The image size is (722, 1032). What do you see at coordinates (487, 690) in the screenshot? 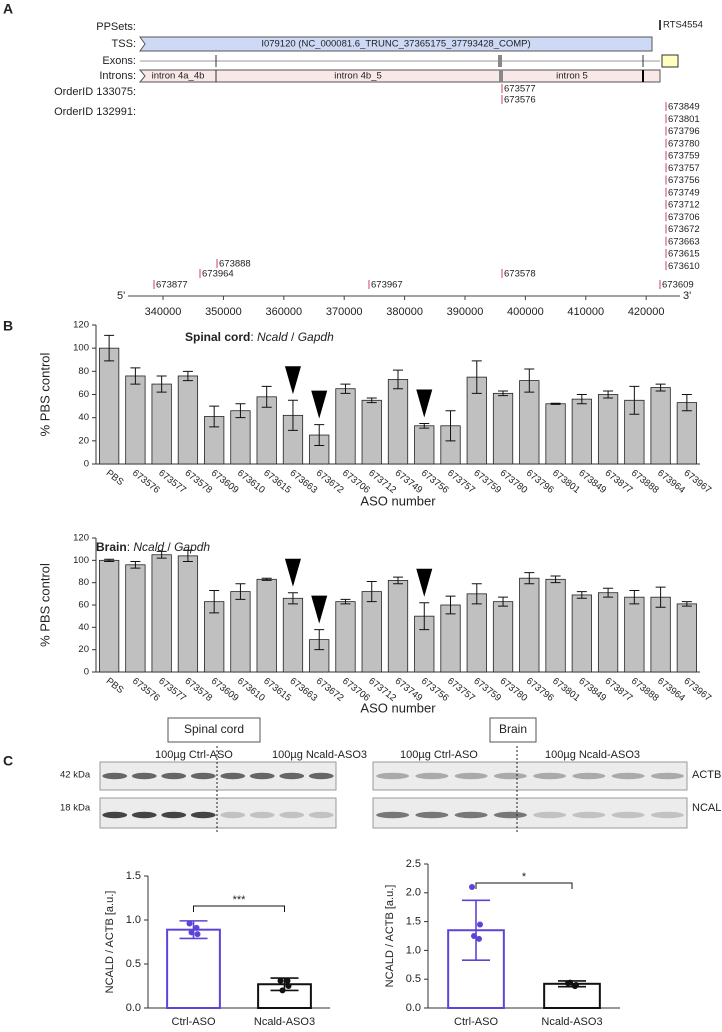
I see `x-tick-label: 673759` at bounding box center [487, 690].